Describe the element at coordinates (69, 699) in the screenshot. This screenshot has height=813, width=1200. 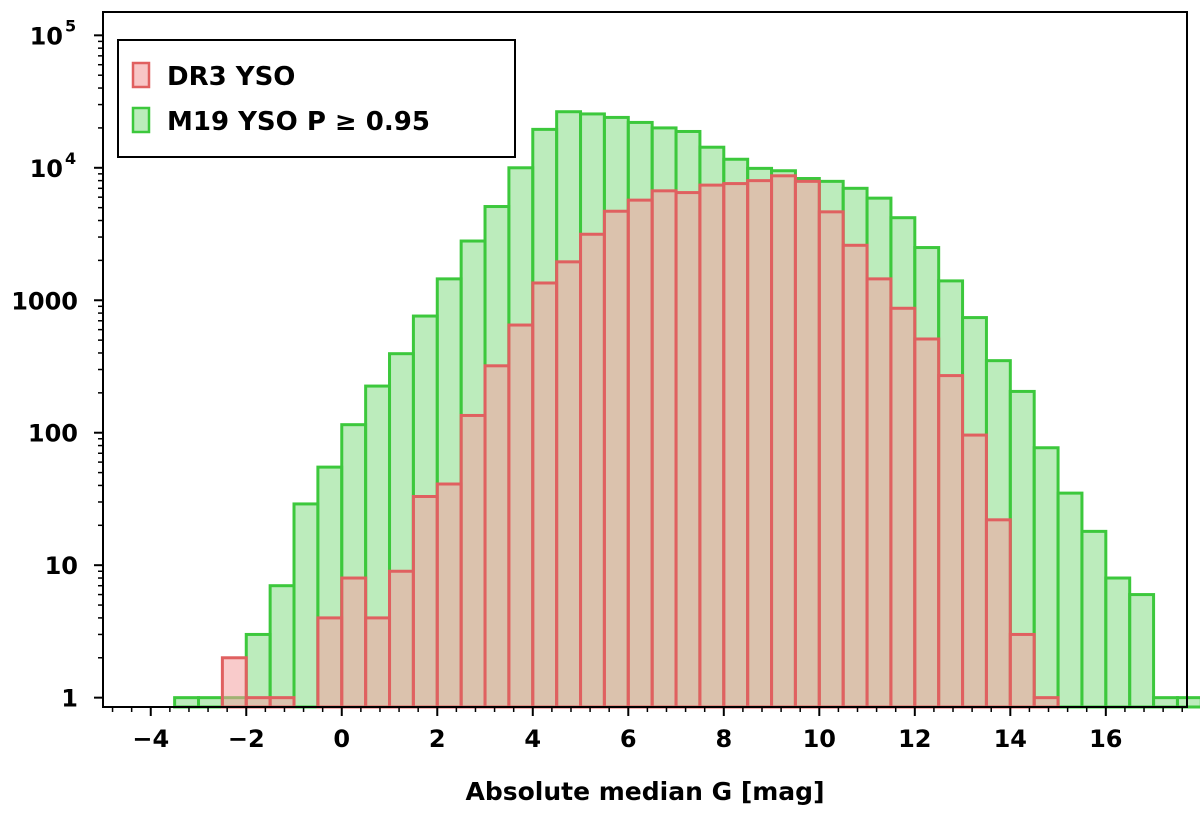
I see `y-tick-label: 1` at that location.